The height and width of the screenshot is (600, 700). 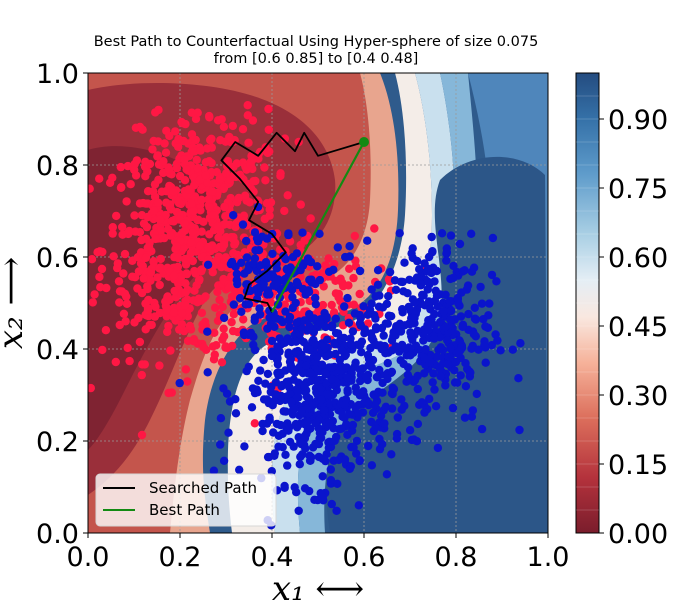 I want to click on best-path-start-marker, so click(x=364, y=142).